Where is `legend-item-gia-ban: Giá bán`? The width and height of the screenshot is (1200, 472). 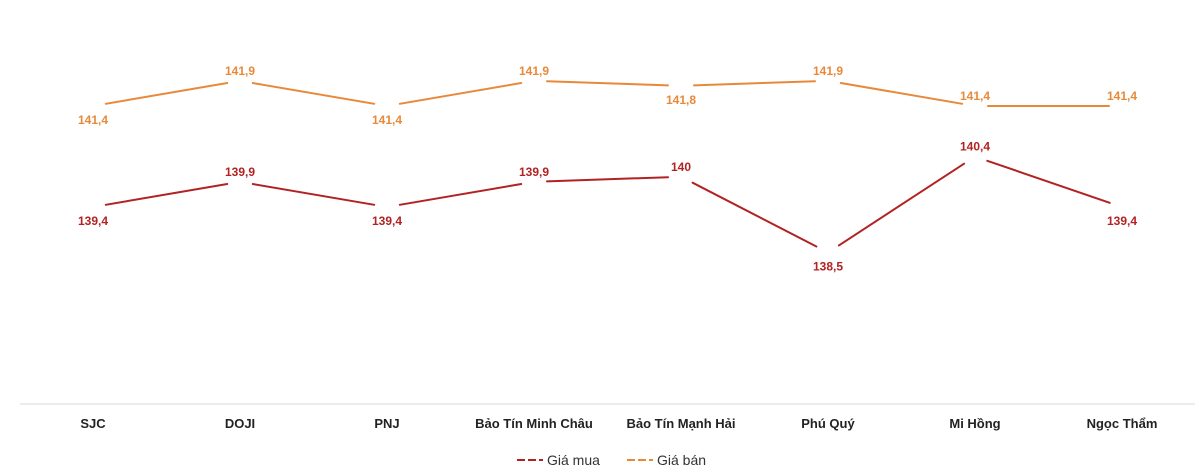 legend-item-gia-ban: Giá bán is located at coordinates (666, 460).